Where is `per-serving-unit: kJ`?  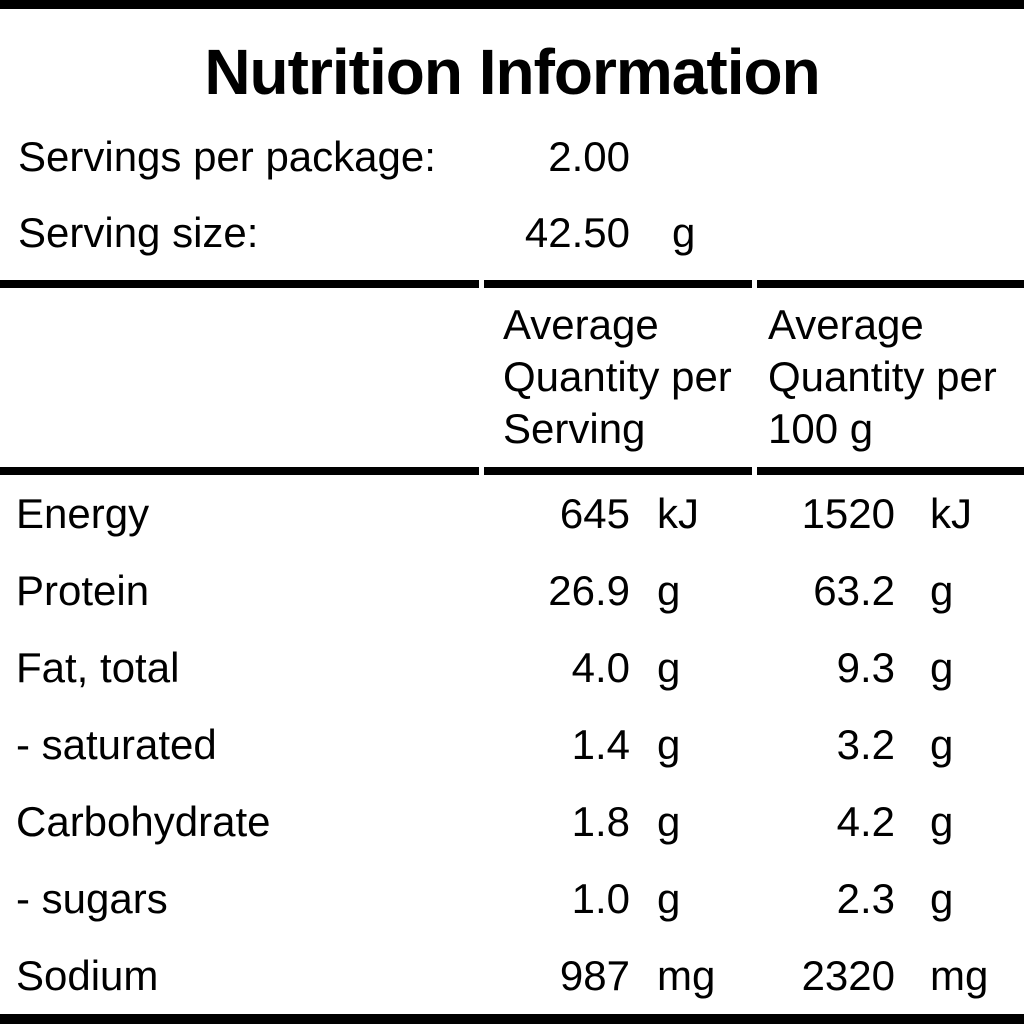 per-serving-unit: kJ is located at coordinates (678, 513).